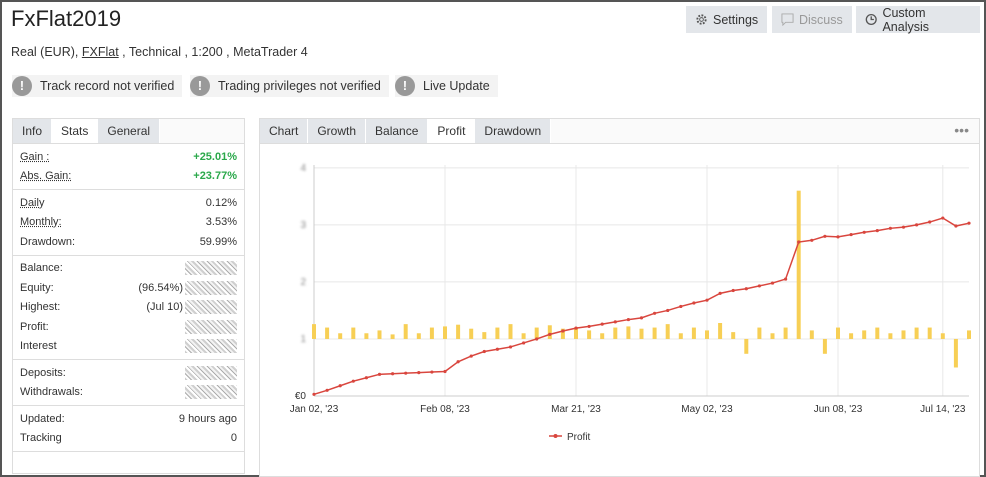 The height and width of the screenshot is (477, 986). I want to click on stats-row: Tracking 0, so click(128, 439).